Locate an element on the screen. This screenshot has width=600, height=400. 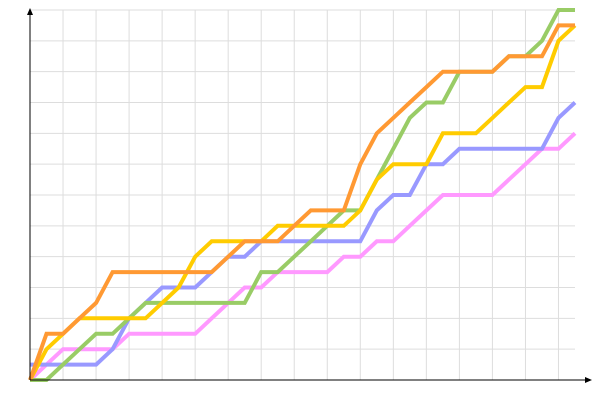
x-axis-arrow-icon is located at coordinates (588, 380).